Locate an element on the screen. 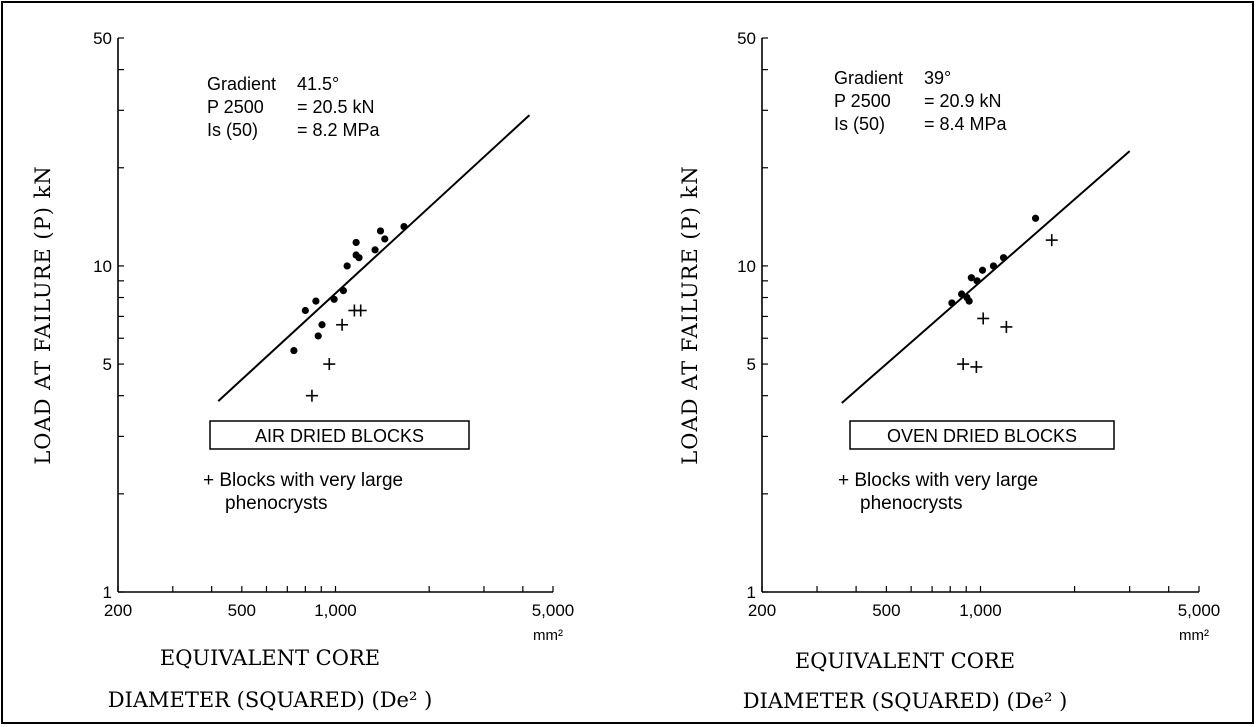  box-label-text: AIR DRIED BLOCKS is located at coordinates (339, 436).